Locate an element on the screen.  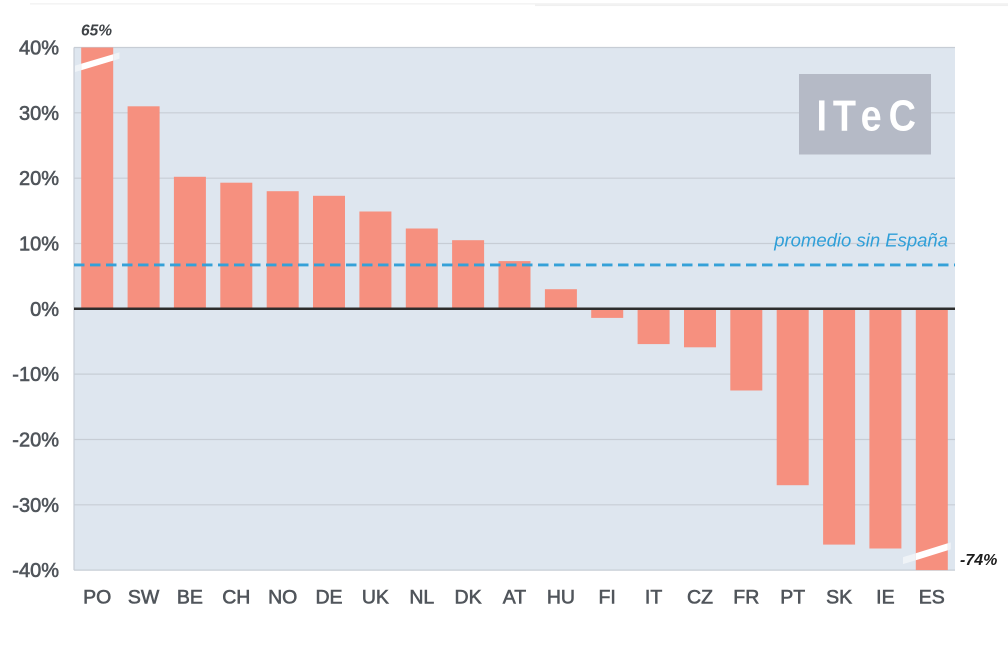
svg-text: 40% is located at coordinates (39, 49).